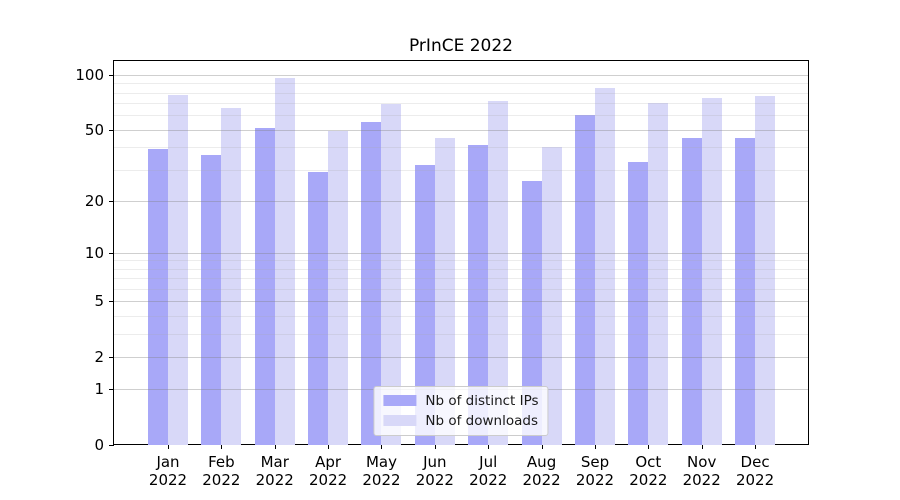 The width and height of the screenshot is (900, 500). Describe the element at coordinates (94, 252) in the screenshot. I see `y-tick-label: 10` at that location.